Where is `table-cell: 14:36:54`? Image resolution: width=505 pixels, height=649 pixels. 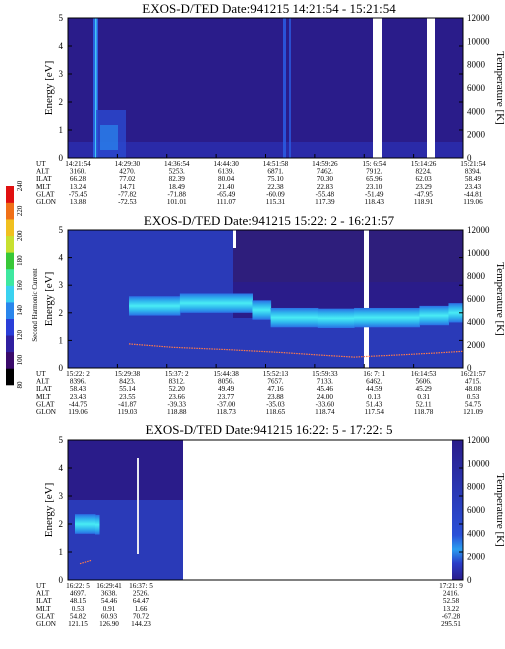
table-cell: 14:36:54 is located at coordinates (177, 164).